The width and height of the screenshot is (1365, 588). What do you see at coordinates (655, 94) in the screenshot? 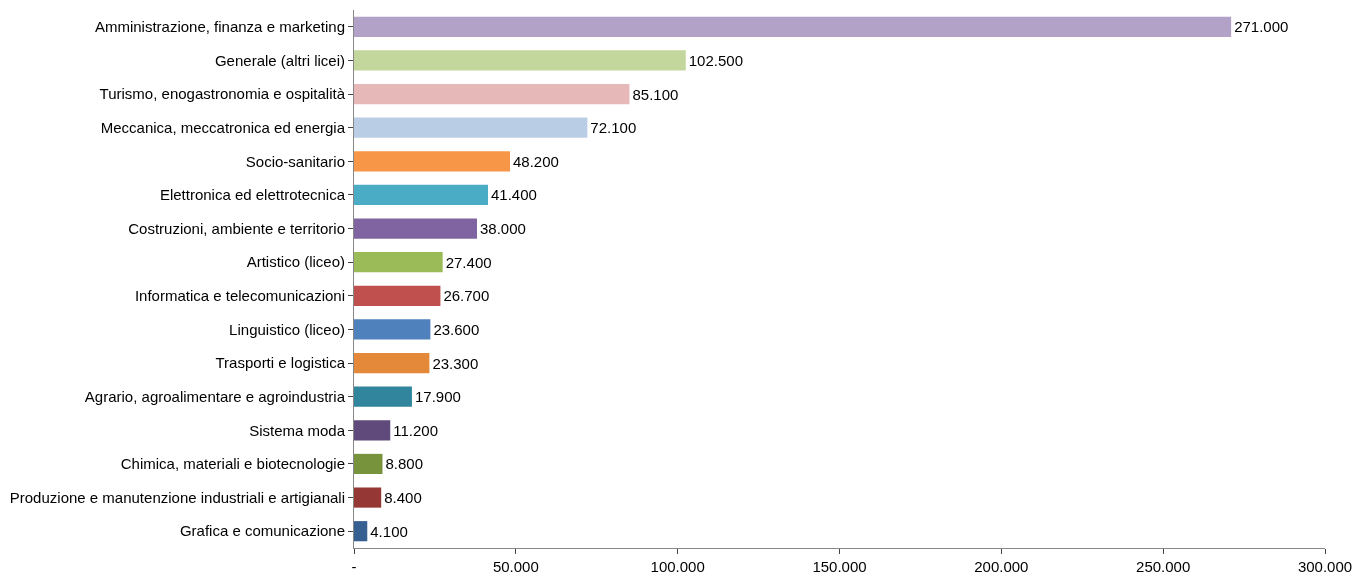
I see `data-label: 85.100` at bounding box center [655, 94].